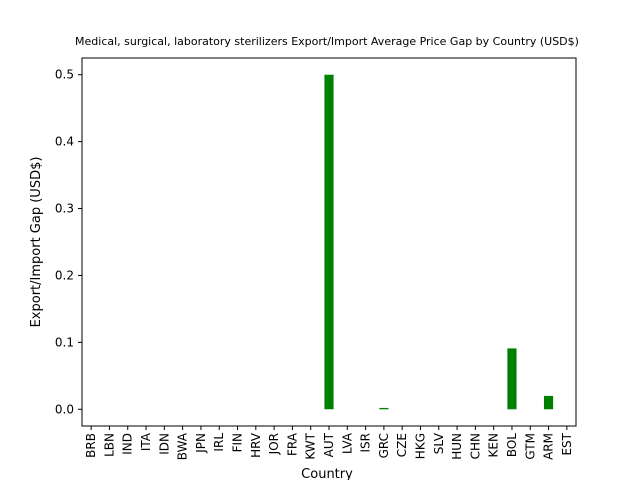 The height and width of the screenshot is (480, 640). What do you see at coordinates (238, 442) in the screenshot?
I see `x-tick-label: FIN` at bounding box center [238, 442].